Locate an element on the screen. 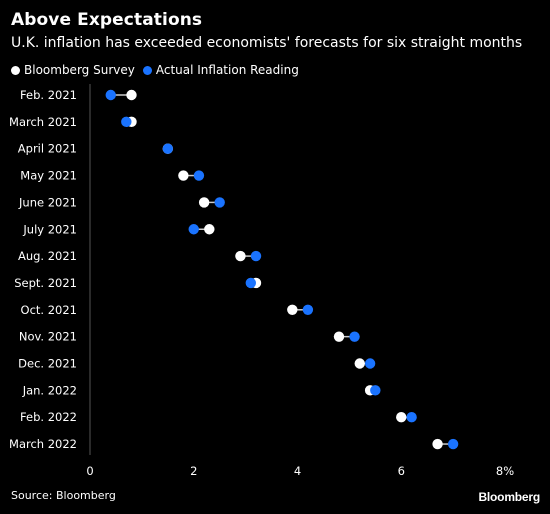 The image size is (550, 514). legend-item-survey: Bloomberg Survey is located at coordinates (73, 70).